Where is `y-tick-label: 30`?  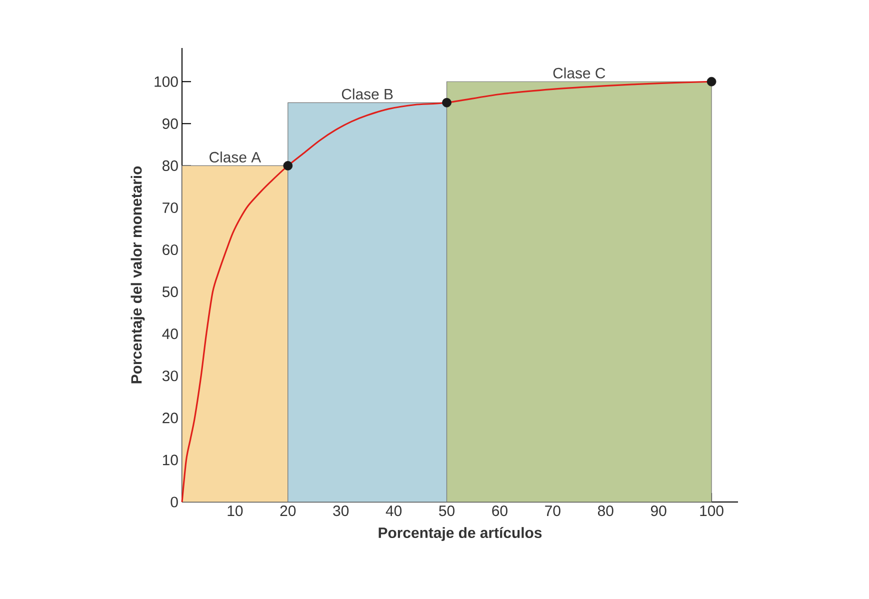
y-tick-label: 30 is located at coordinates (170, 376).